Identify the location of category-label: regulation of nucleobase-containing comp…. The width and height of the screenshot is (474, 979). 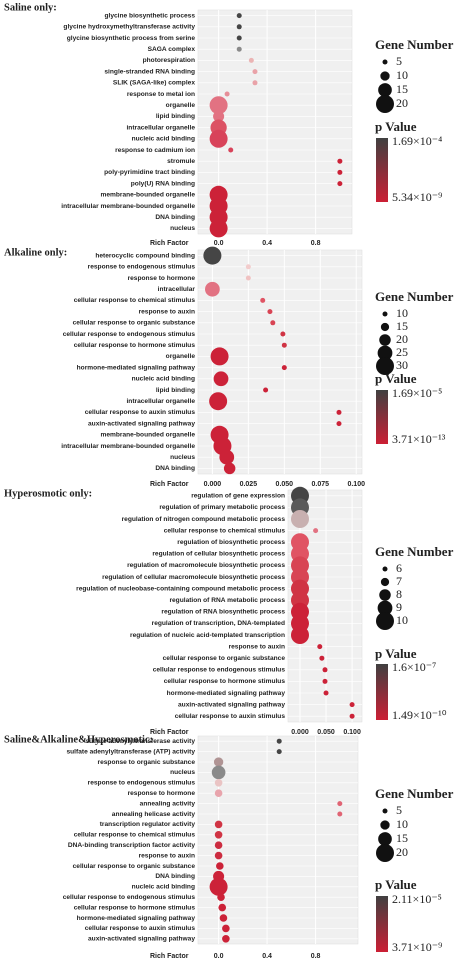
(180, 588).